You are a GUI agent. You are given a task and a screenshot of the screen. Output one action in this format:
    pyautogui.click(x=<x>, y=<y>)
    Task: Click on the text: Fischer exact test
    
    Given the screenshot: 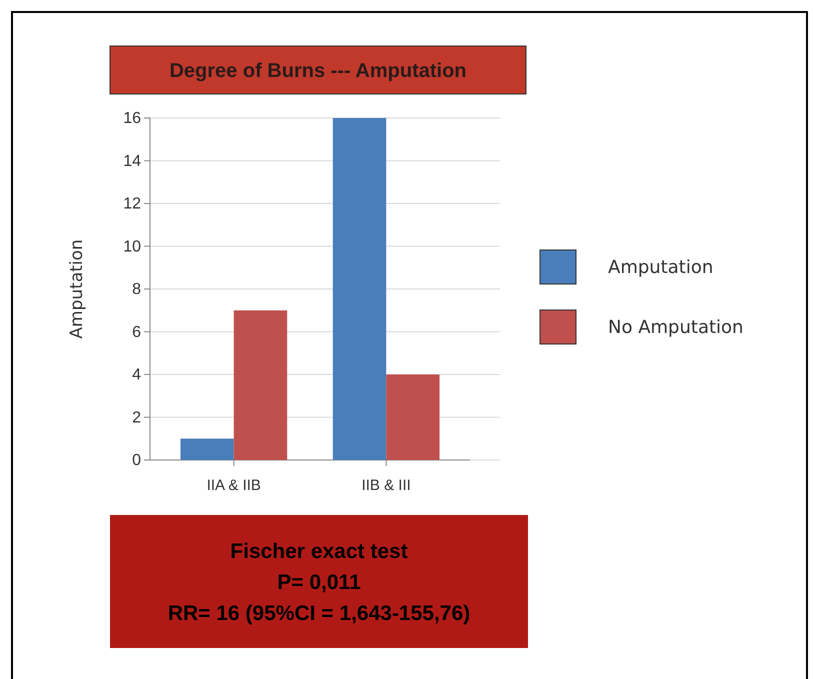 What is the action you would take?
    pyautogui.click(x=319, y=551)
    